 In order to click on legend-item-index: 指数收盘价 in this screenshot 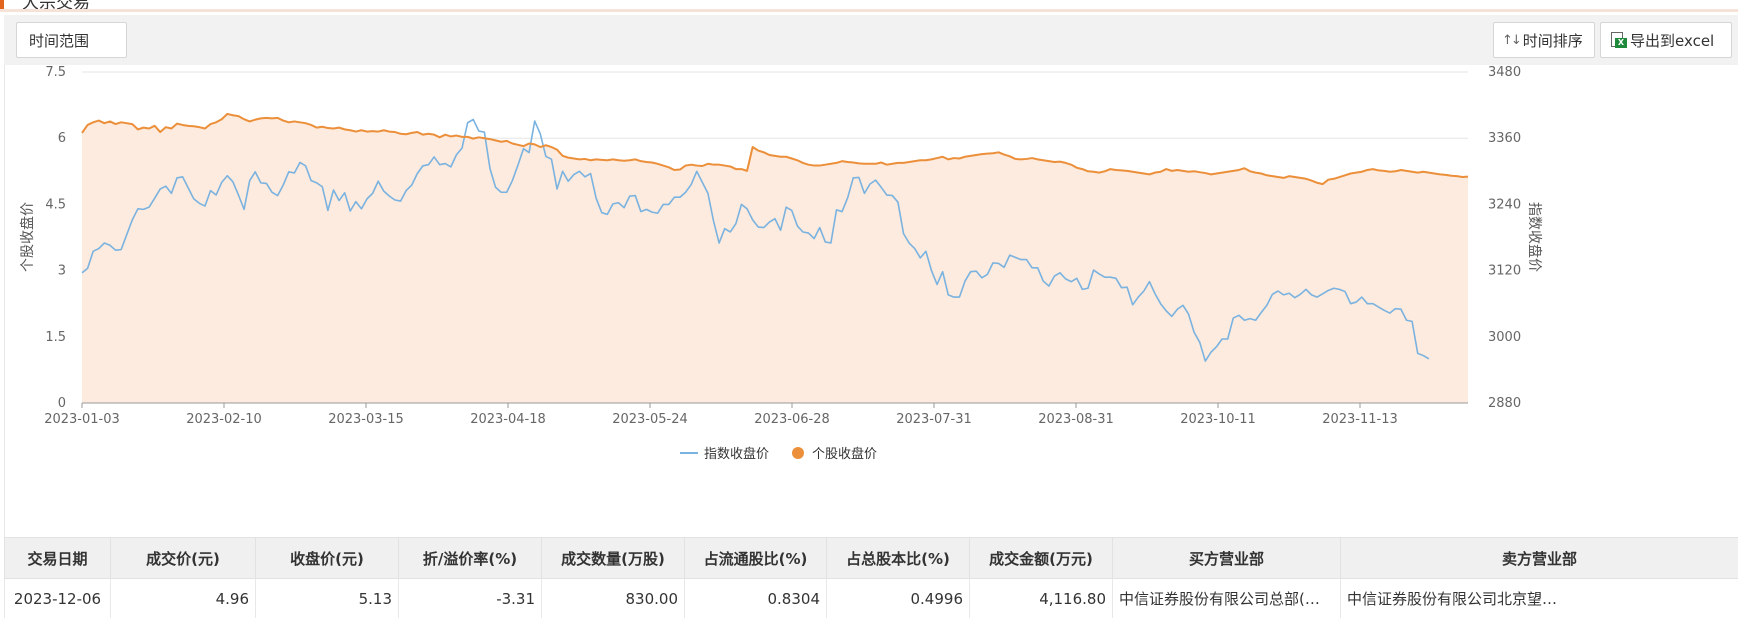, I will do `click(724, 454)`.